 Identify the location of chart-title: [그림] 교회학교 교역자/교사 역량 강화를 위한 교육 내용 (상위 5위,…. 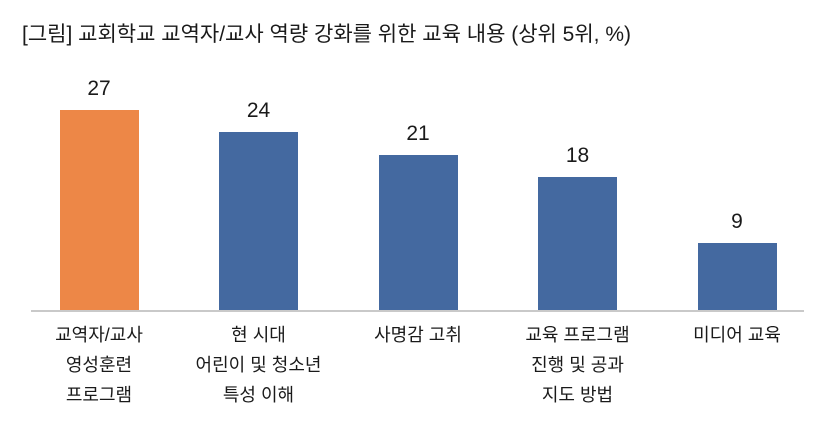
(327, 34).